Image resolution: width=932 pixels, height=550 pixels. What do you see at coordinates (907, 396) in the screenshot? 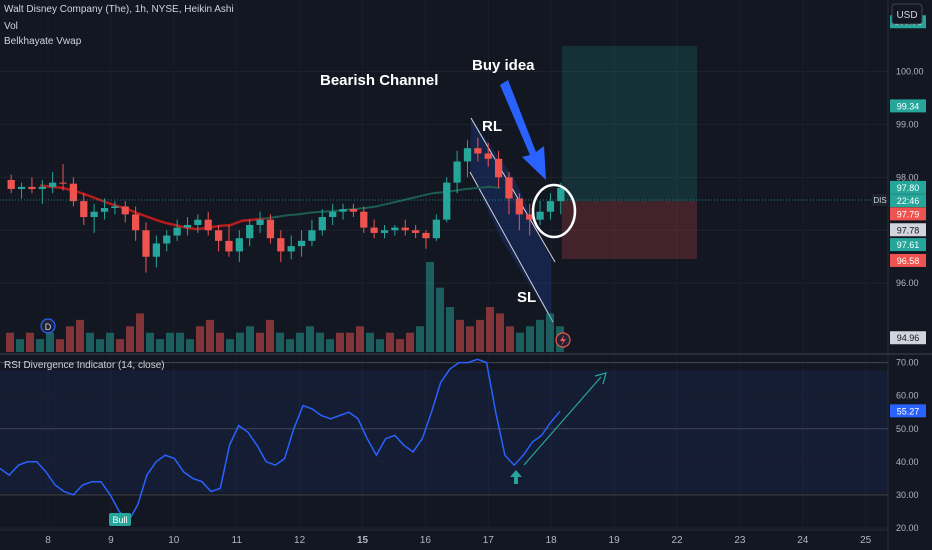
I see `rsi-tick-label: 60.00` at bounding box center [907, 396].